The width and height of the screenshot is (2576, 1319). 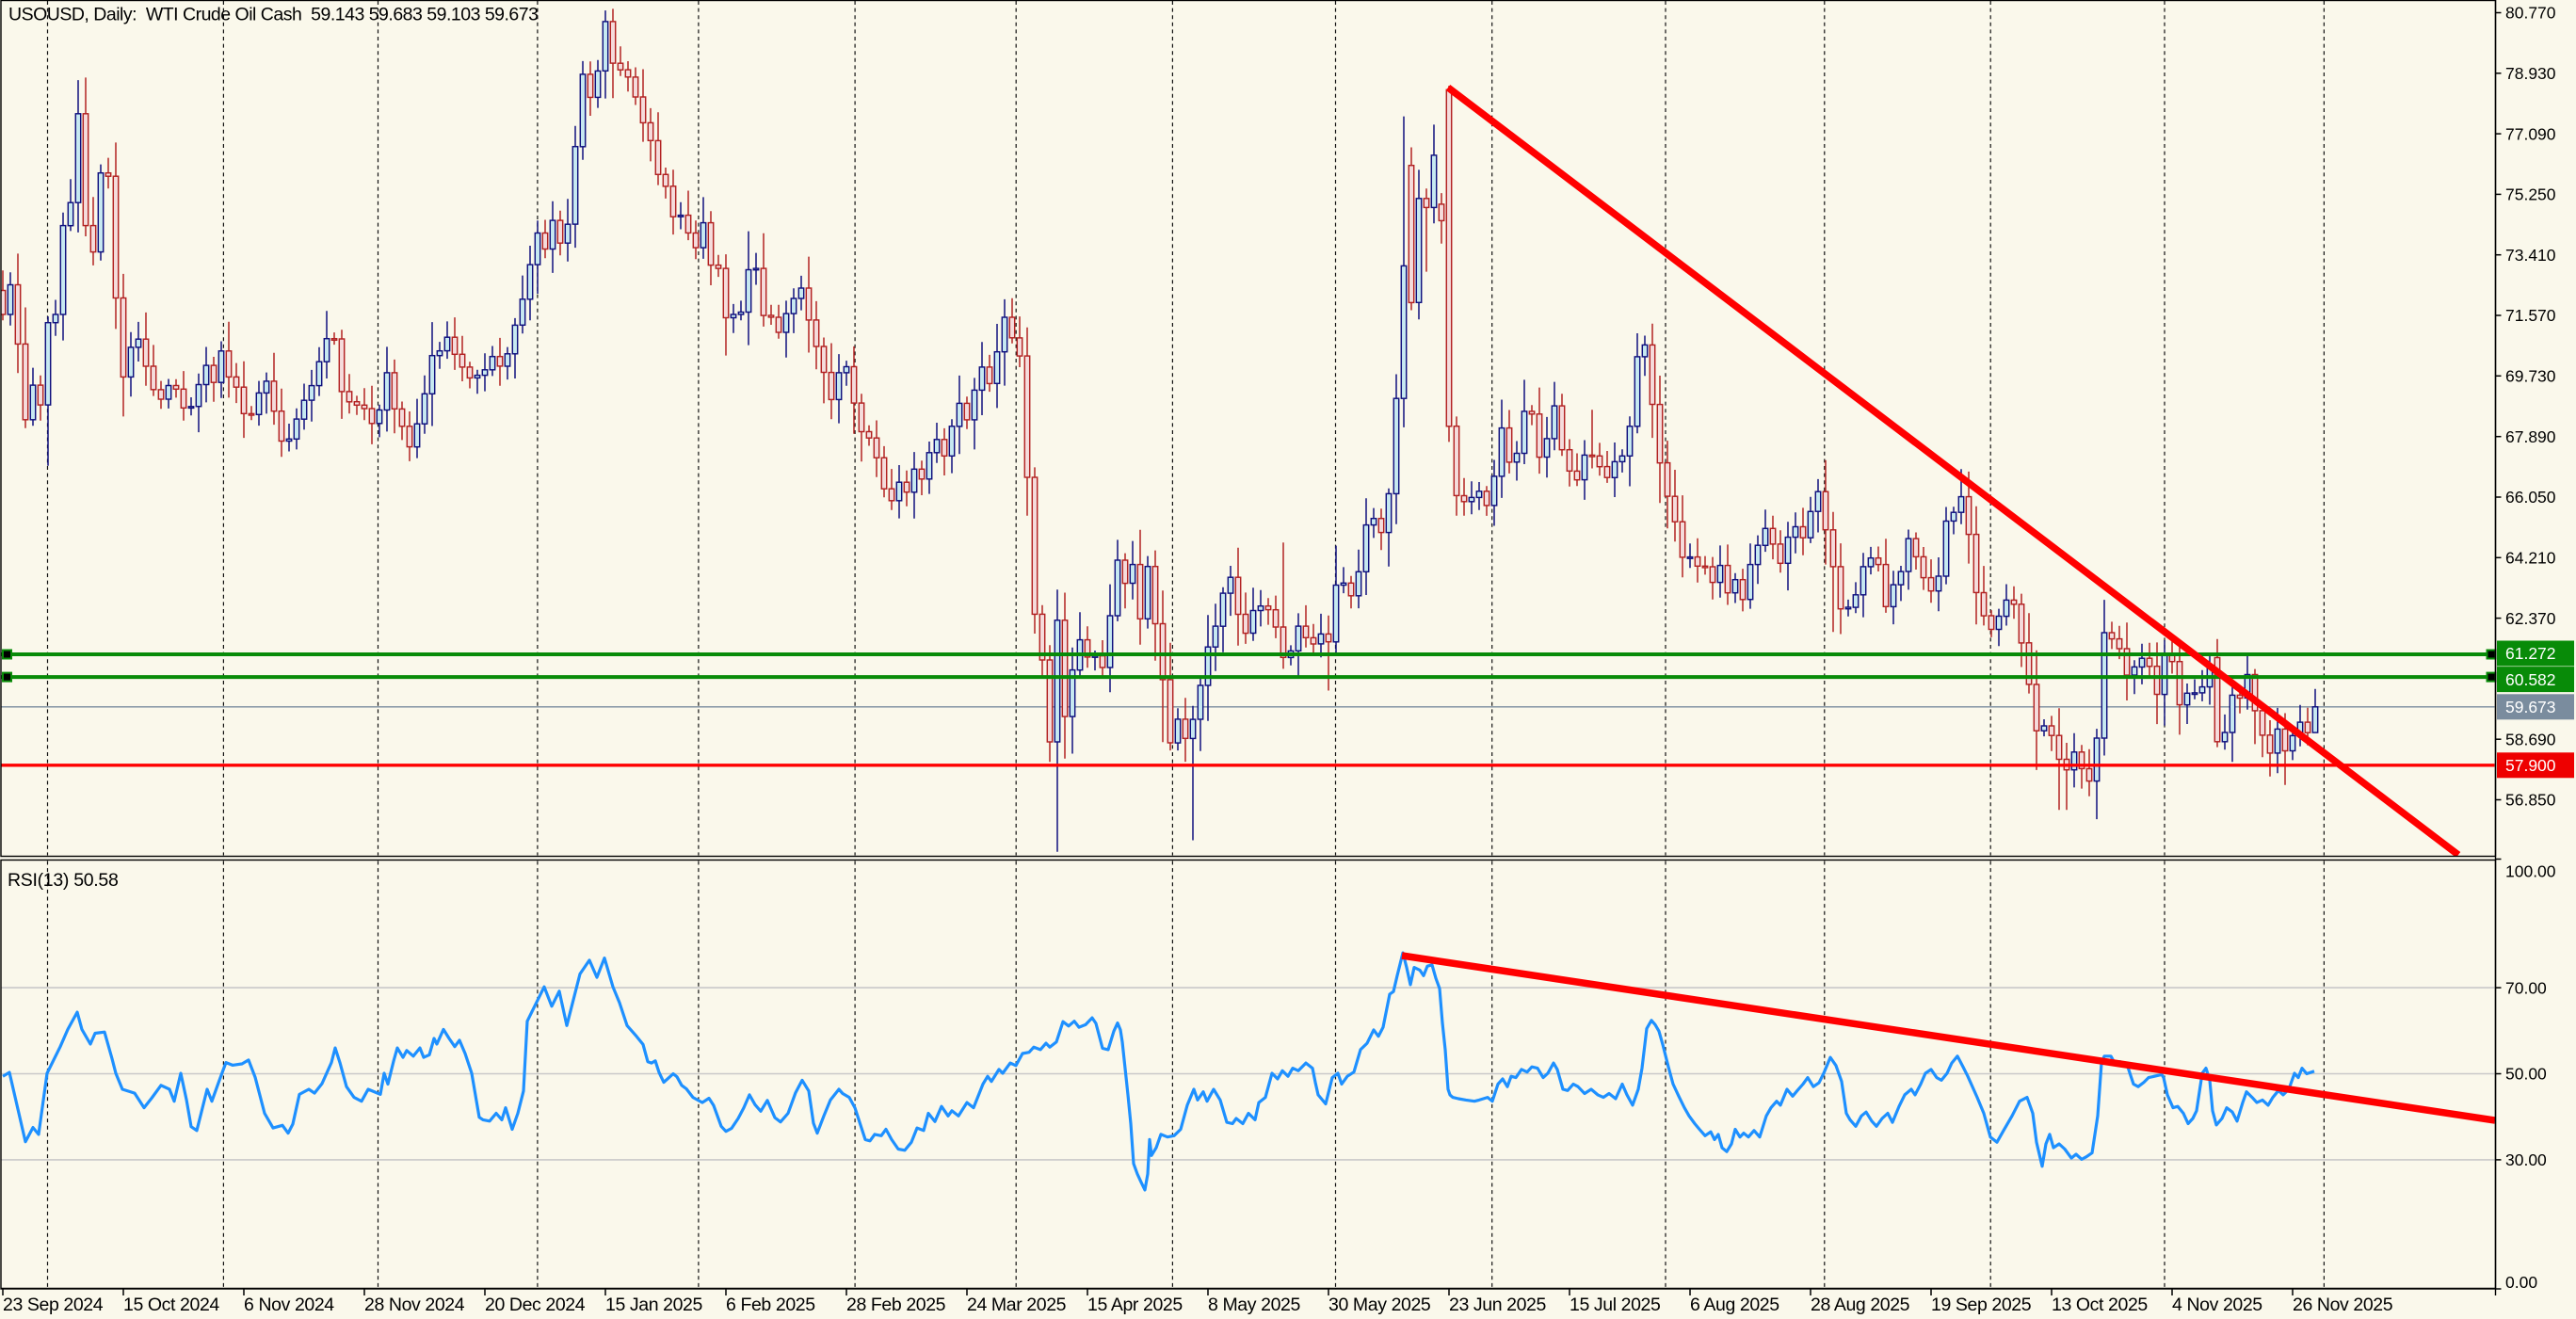 I want to click on svg-text: 28 Nov 2024, so click(x=414, y=1305).